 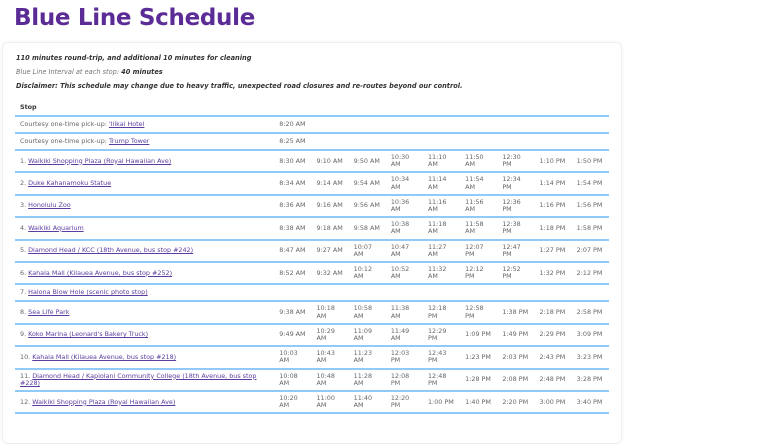 What do you see at coordinates (24, 205) in the screenshot?
I see `stop-prefix: 3.` at bounding box center [24, 205].